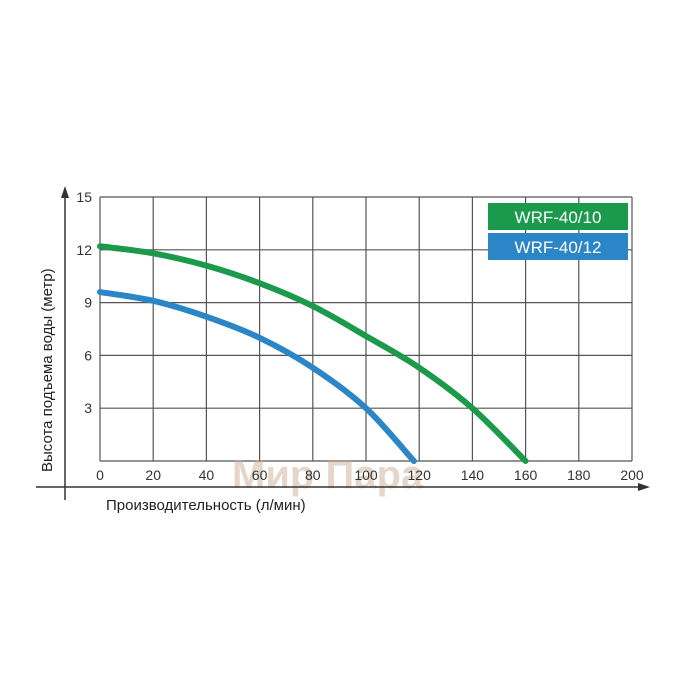  Describe the element at coordinates (644, 487) in the screenshot. I see `x-axis-arrow-icon` at that location.